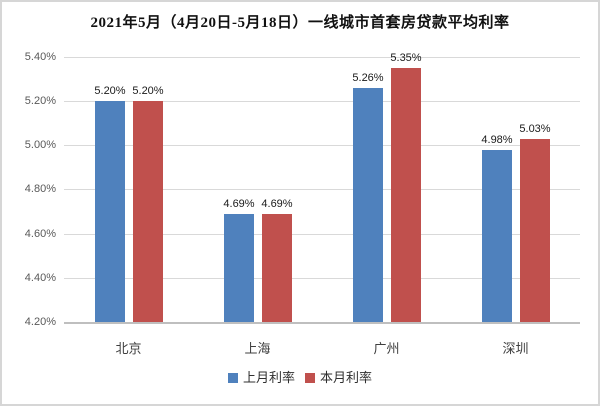 The image size is (600, 406). Describe the element at coordinates (239, 268) in the screenshot. I see `bar-上月利率-上海` at that location.